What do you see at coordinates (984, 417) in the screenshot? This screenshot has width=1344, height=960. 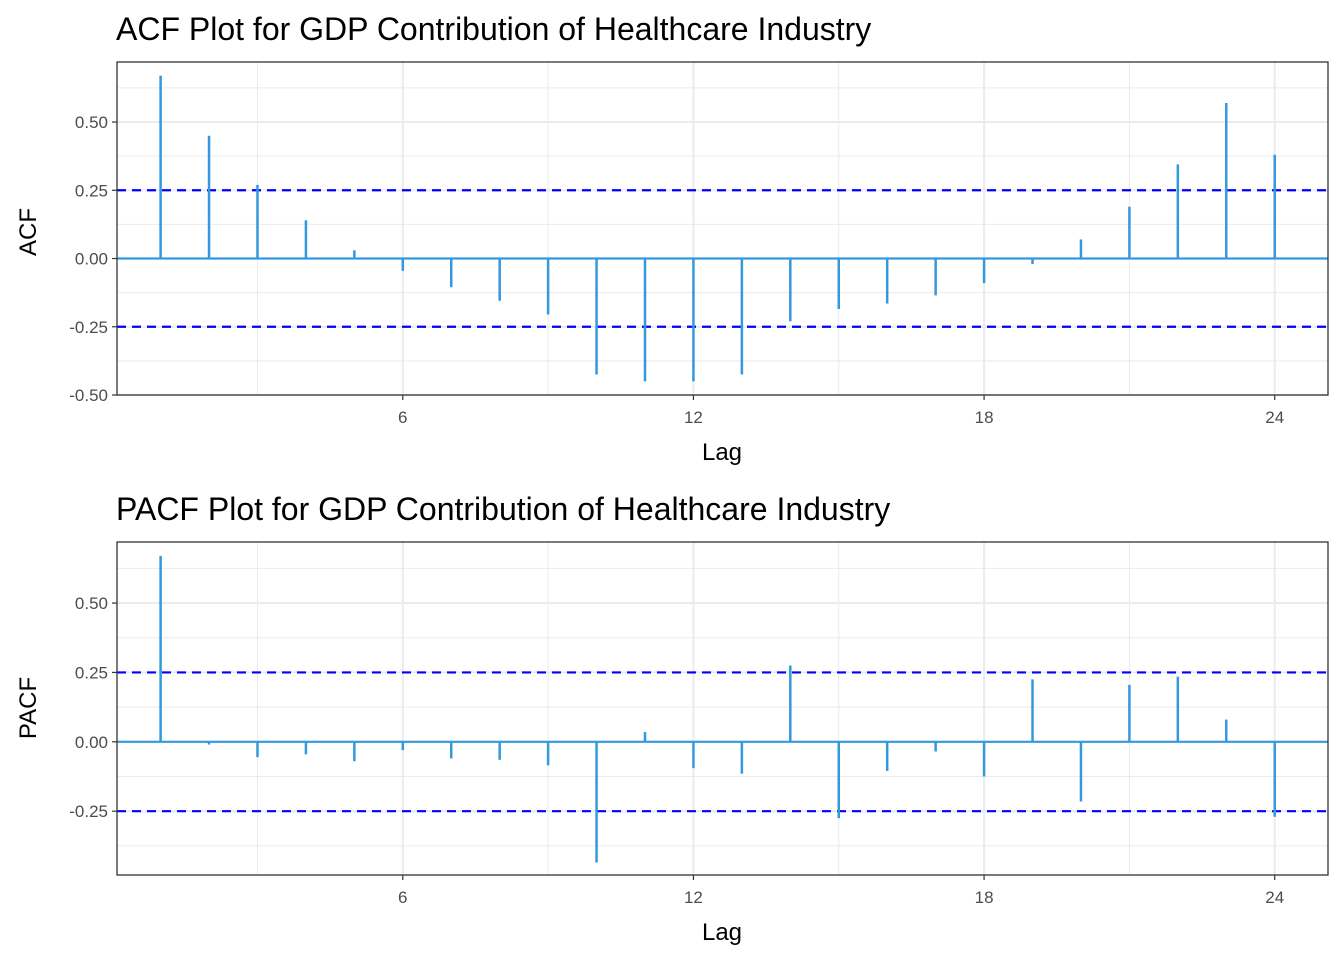 I see `acf-x-tick-label: 18` at bounding box center [984, 417].